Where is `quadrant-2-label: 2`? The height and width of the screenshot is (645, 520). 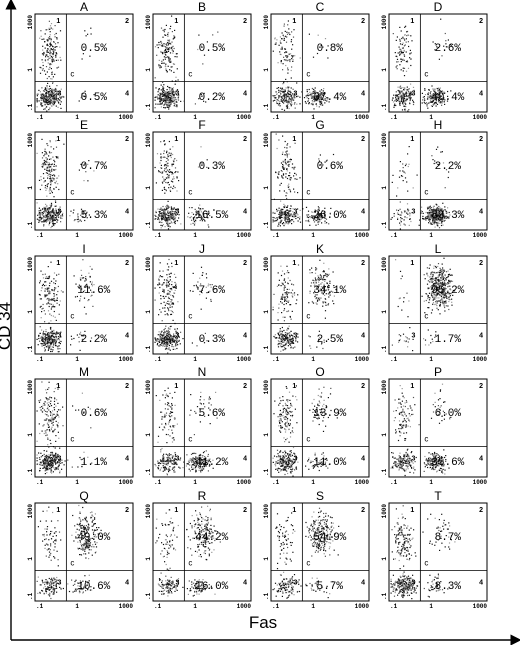
quadrant-2-label: 2 is located at coordinates (245, 263).